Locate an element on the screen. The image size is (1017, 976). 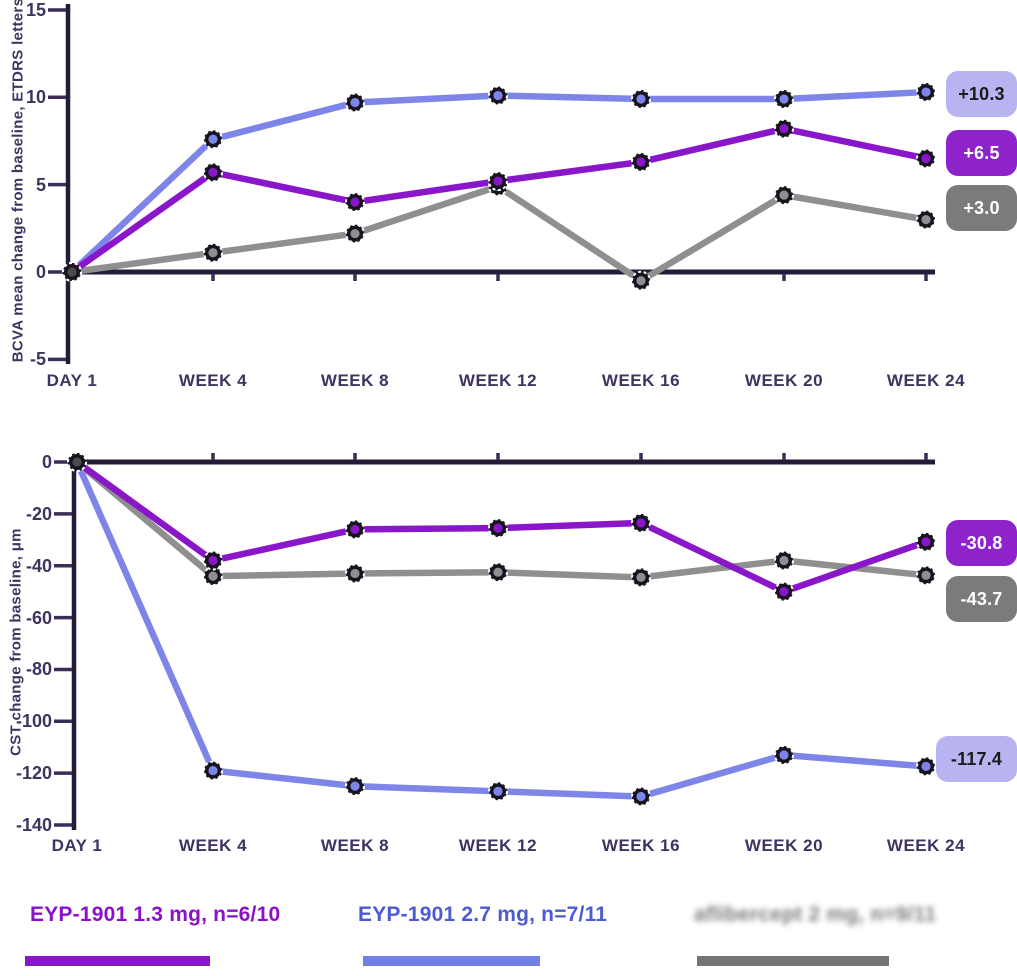
y-tick-label: -140 is located at coordinates (33, 825).